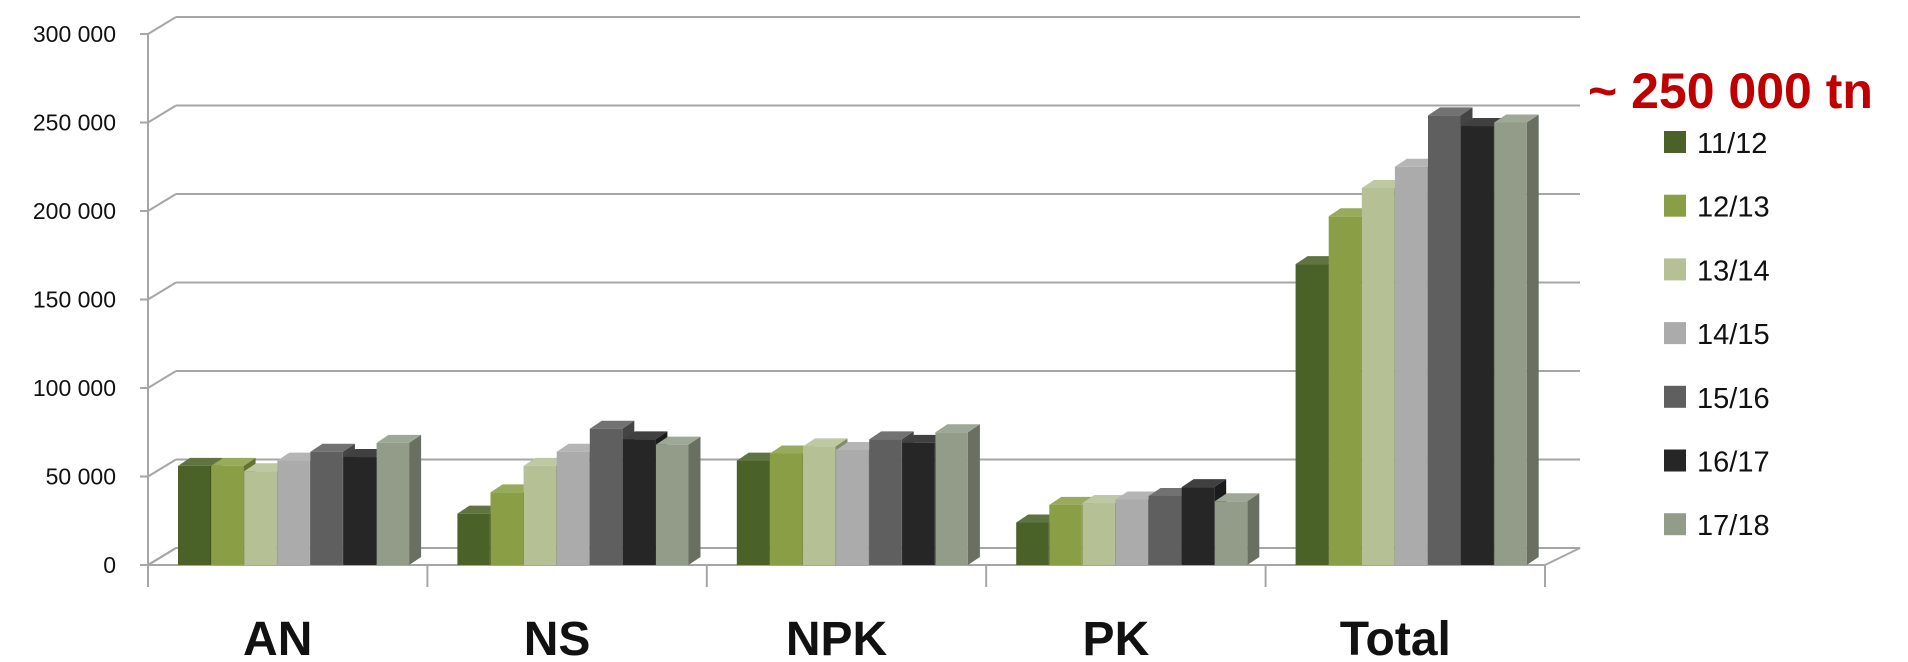 Image resolution: width=1908 pixels, height=662 pixels. I want to click on total-annotation: ~ 250 000 tn, so click(1730, 91).